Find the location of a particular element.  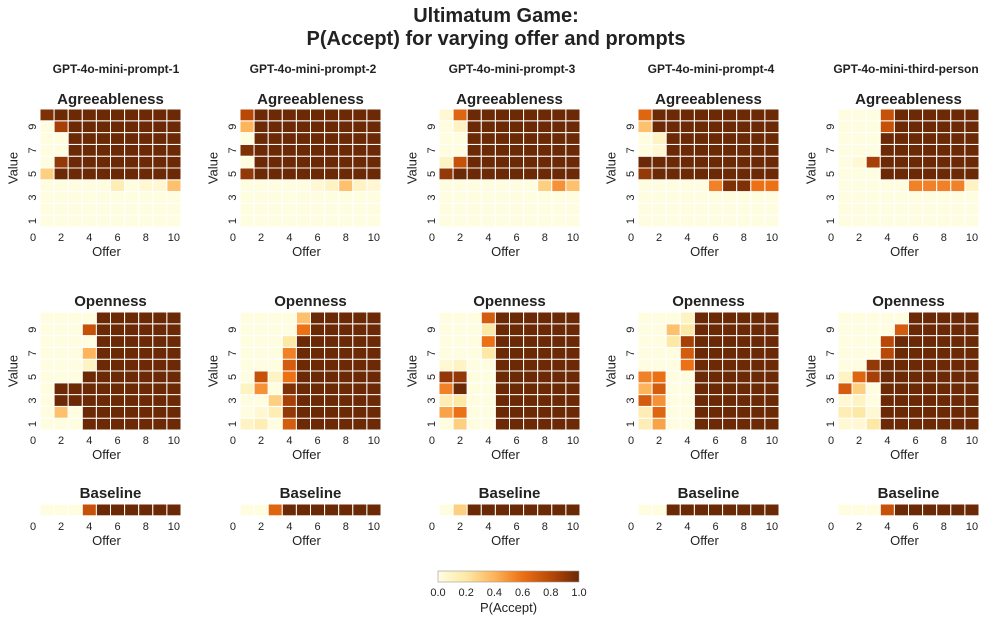

y-axis-label: Value is located at coordinates (411, 371).